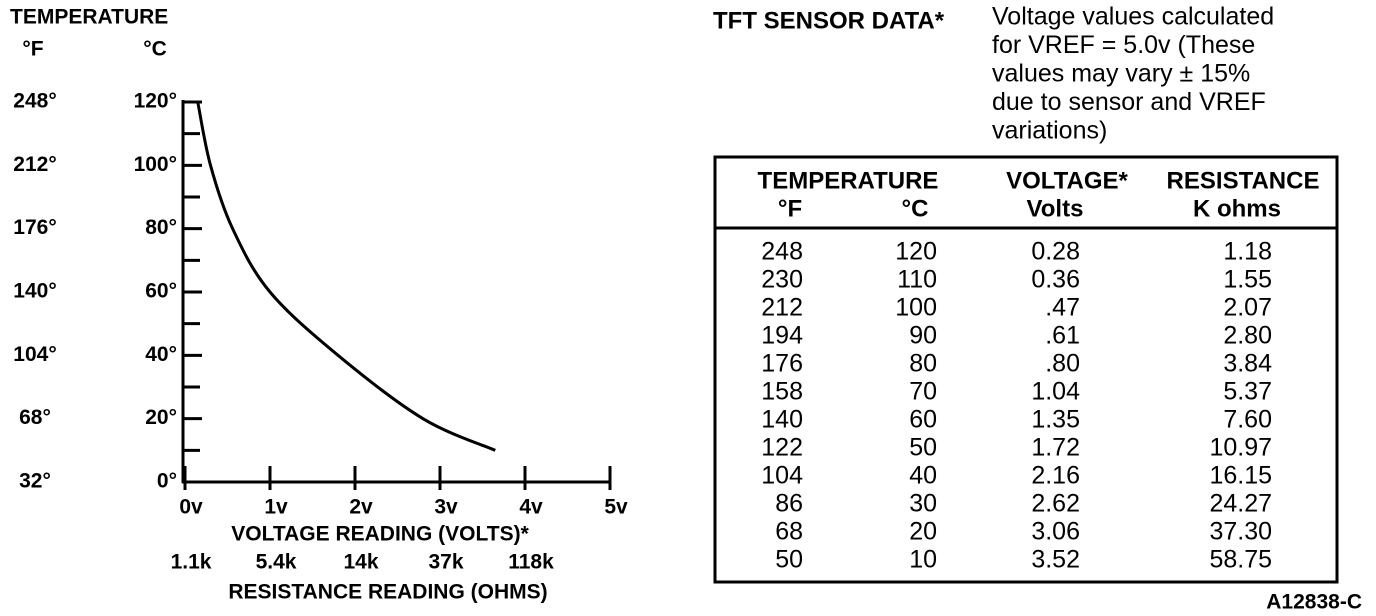 This screenshot has height=616, width=1376. I want to click on y-tick-label: 60°, so click(161, 291).